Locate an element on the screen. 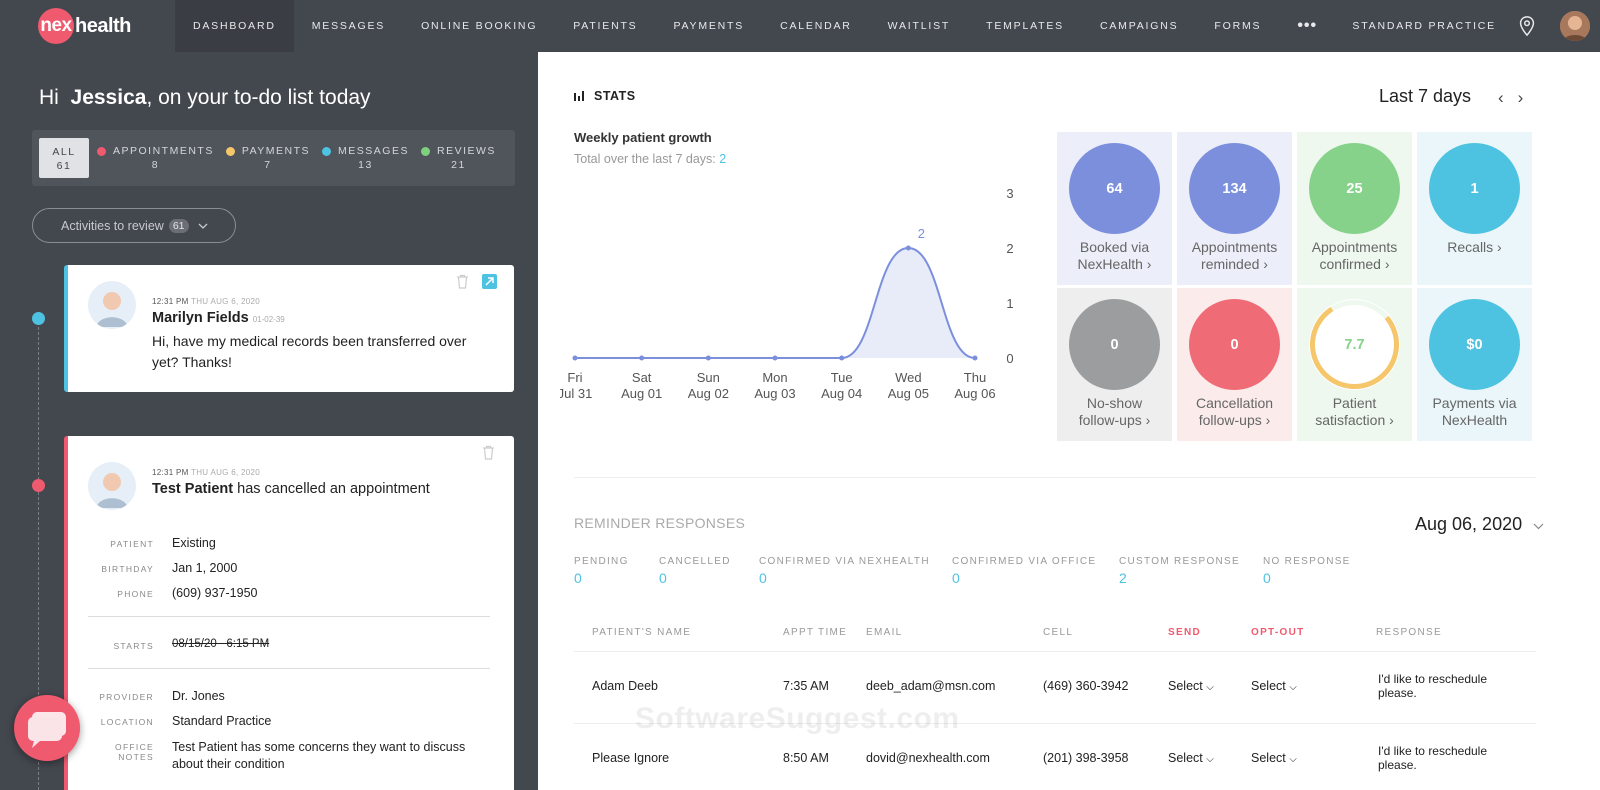  stat-value: 134 is located at coordinates (1234, 188).